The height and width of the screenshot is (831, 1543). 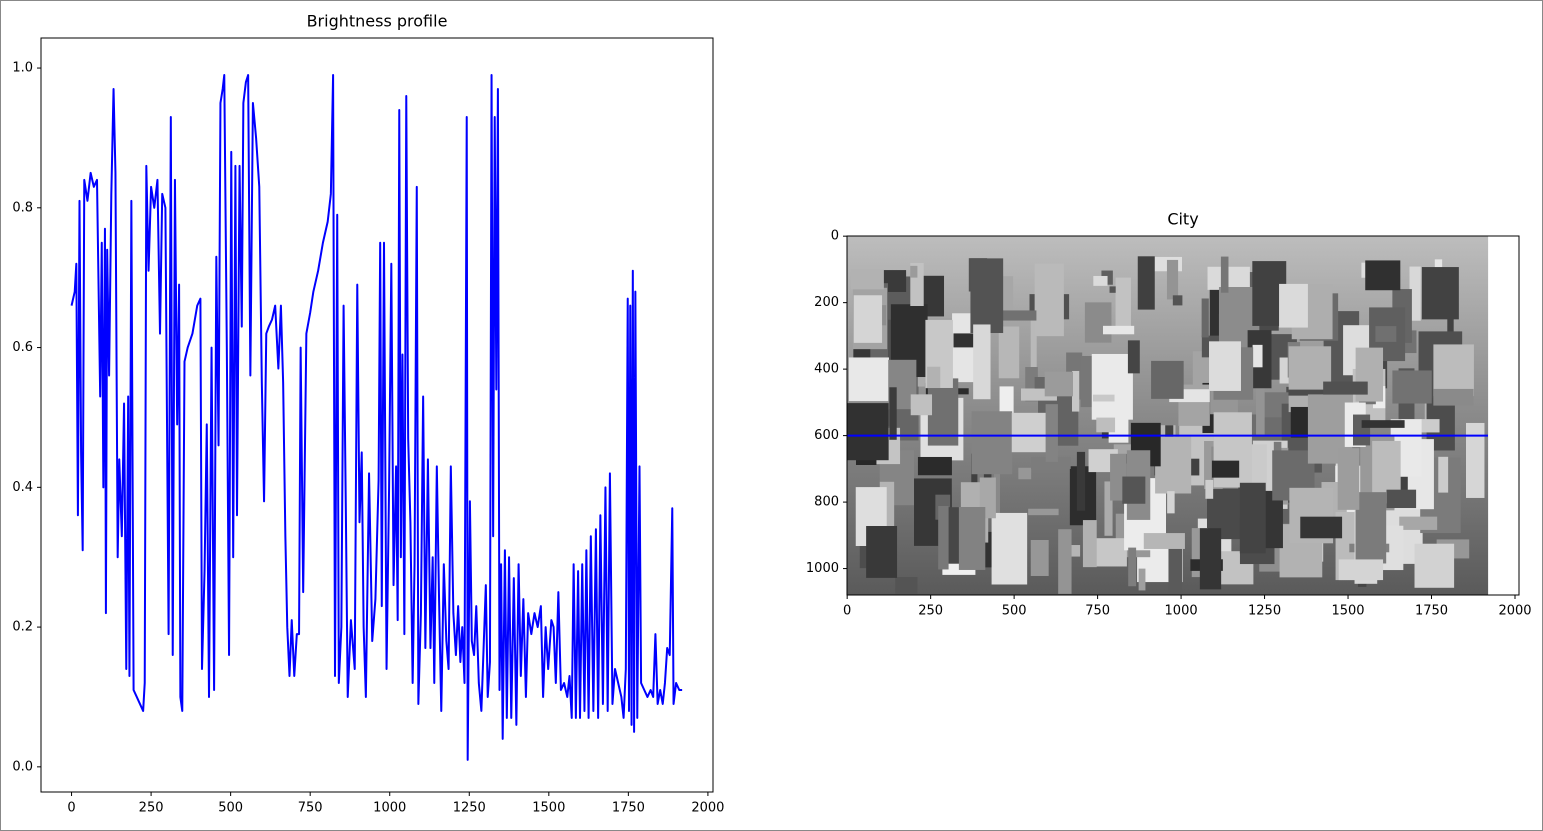 I want to click on x-tick-label: 500, so click(x=230, y=808).